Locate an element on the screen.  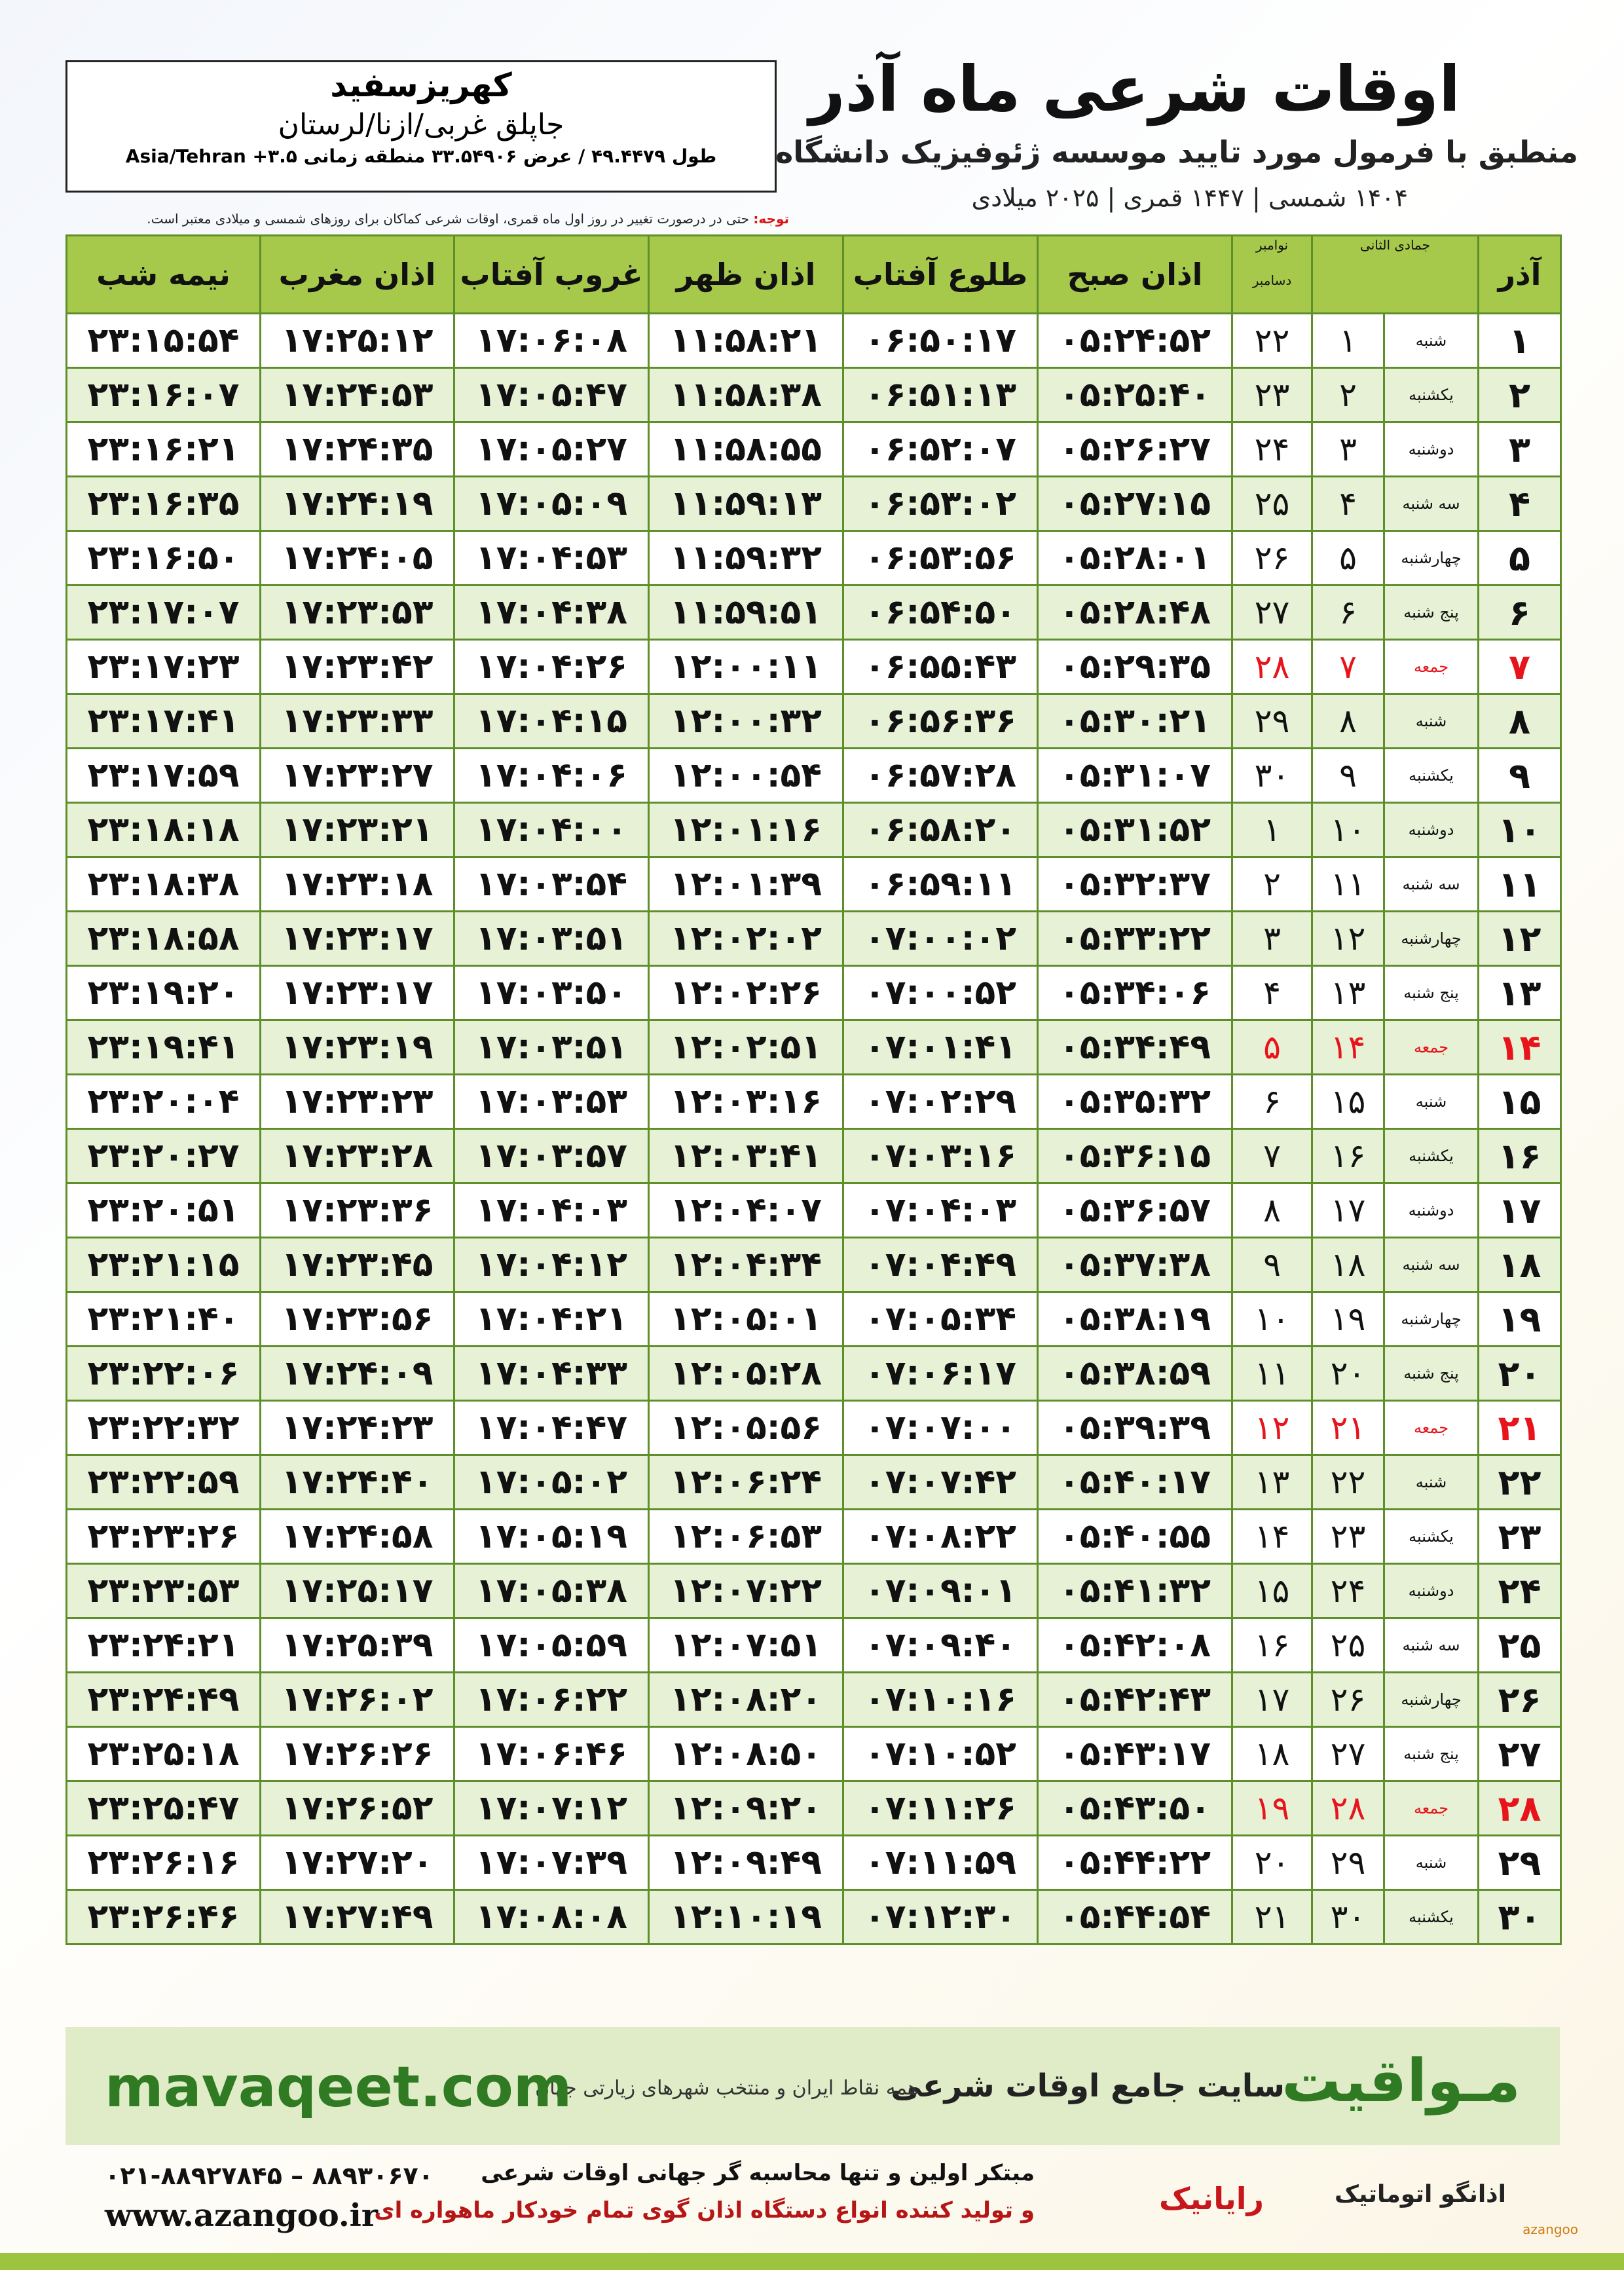
table-cell: ۰۶:۵۲:۰۷ is located at coordinates (940, 449).